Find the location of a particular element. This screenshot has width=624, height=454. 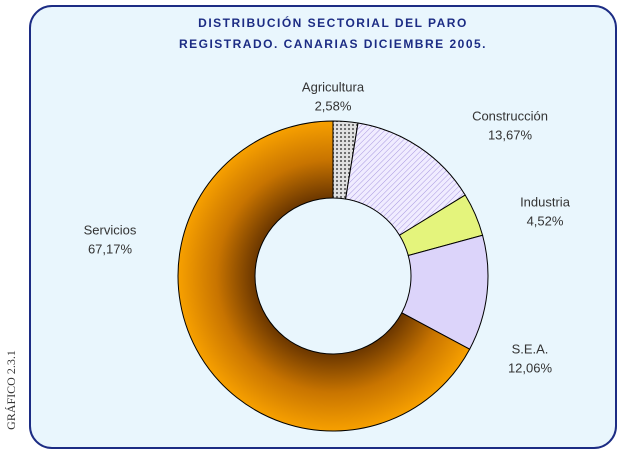

slice-label: Construcción is located at coordinates (510, 115).